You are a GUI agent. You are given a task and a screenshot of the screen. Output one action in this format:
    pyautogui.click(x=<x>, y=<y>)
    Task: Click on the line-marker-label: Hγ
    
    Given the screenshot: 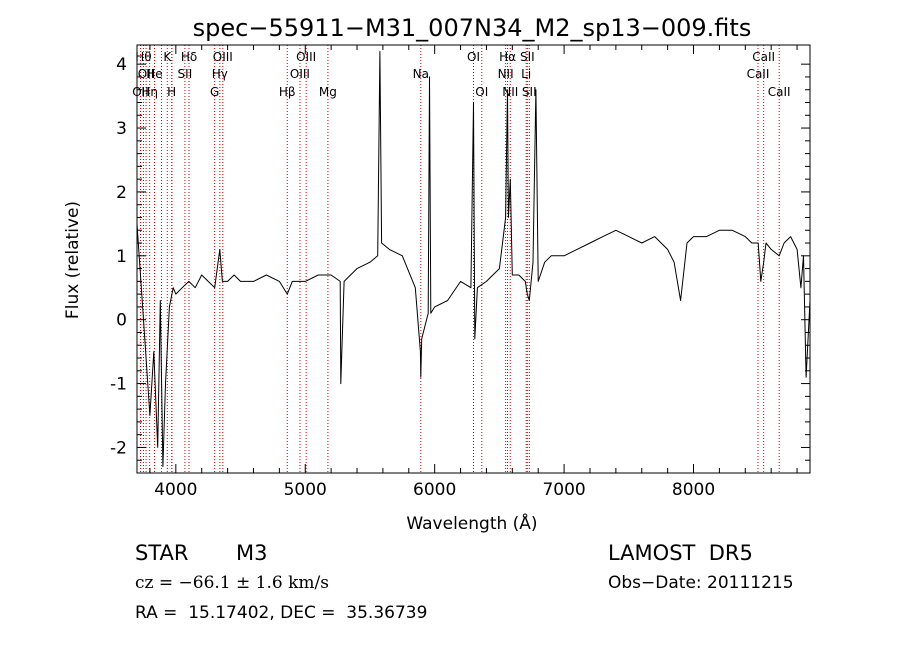 What is the action you would take?
    pyautogui.click(x=220, y=74)
    